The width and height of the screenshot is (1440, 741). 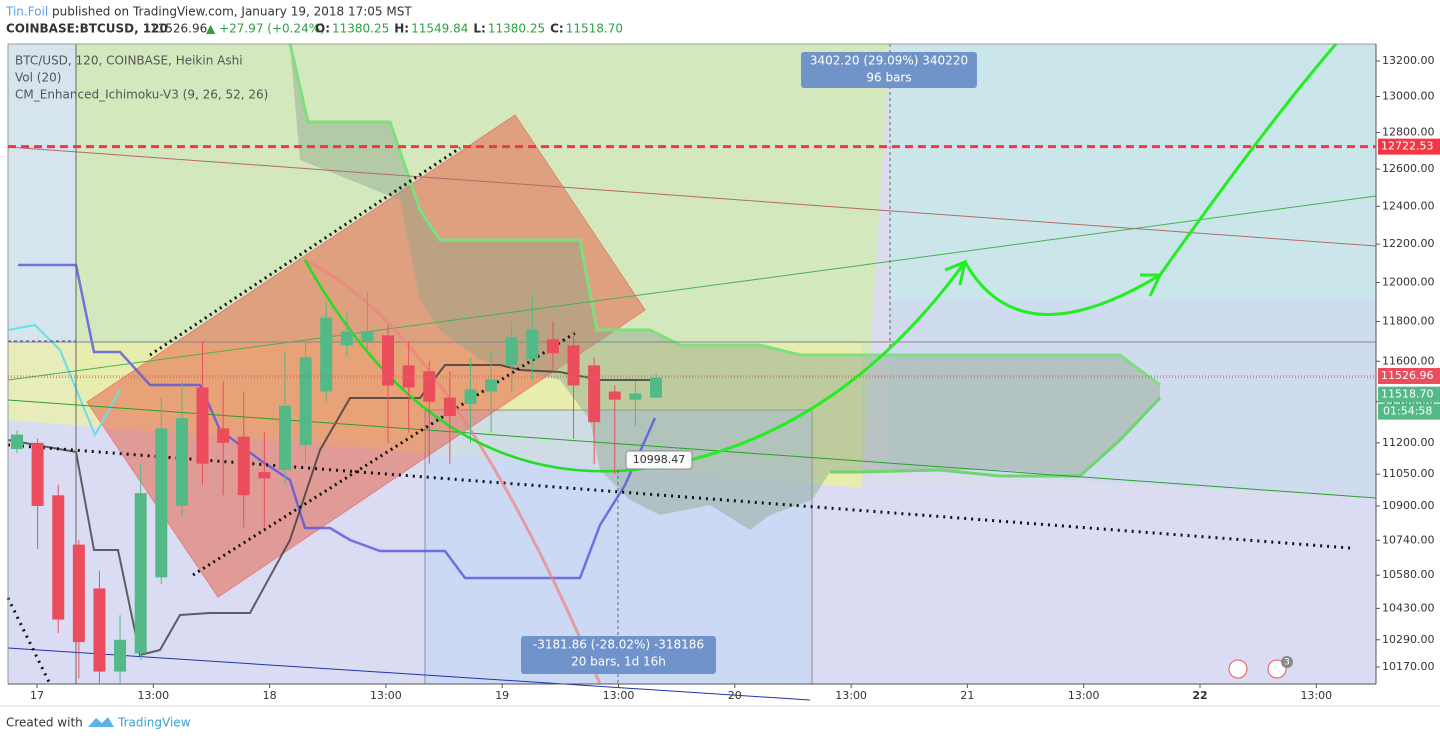 I want to click on y-tick-label: 11600.00, so click(x=1408, y=360).